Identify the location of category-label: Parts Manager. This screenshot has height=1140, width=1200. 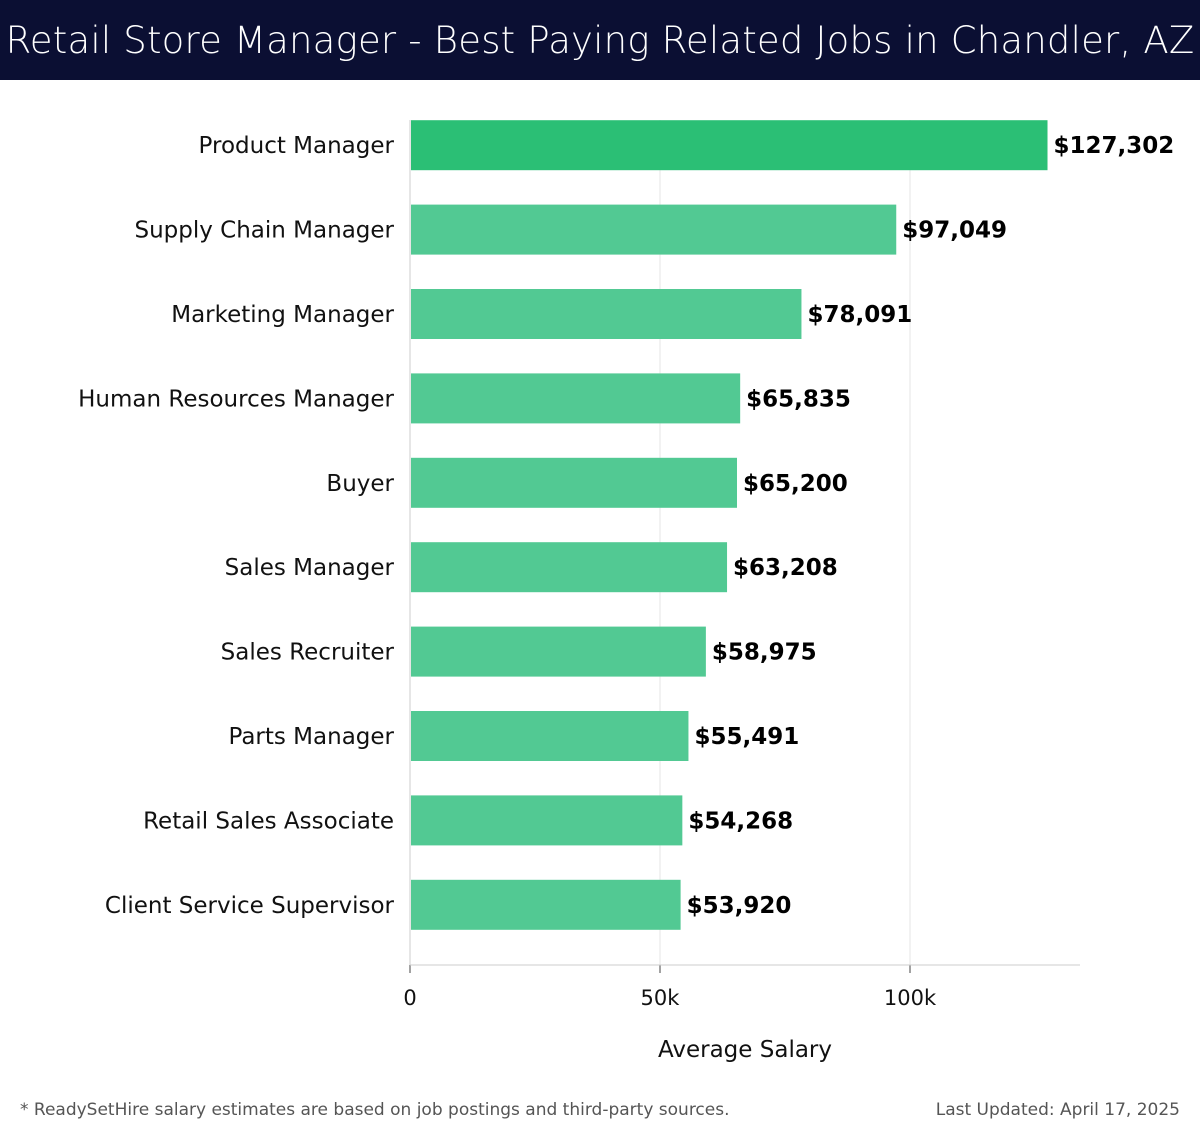
(311, 737).